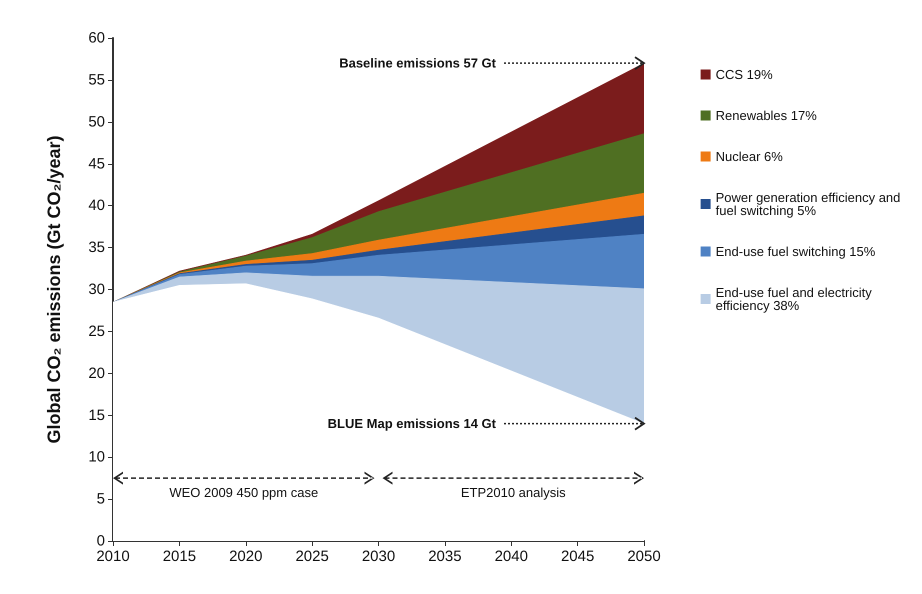  Describe the element at coordinates (577, 556) in the screenshot. I see `x-tick-label: 2045` at that location.